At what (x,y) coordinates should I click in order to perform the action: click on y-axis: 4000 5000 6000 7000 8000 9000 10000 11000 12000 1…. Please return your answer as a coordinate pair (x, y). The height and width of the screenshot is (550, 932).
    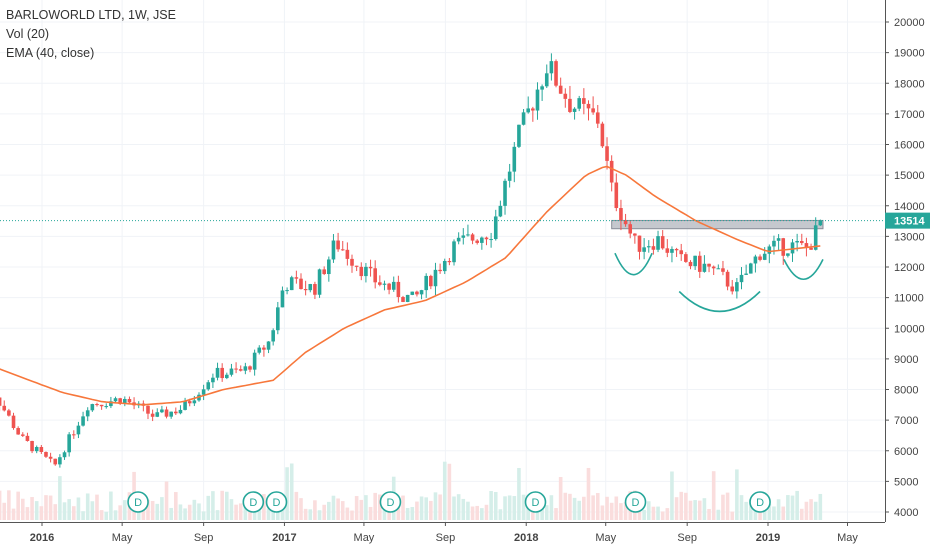
    Looking at the image, I should click on (908, 275).